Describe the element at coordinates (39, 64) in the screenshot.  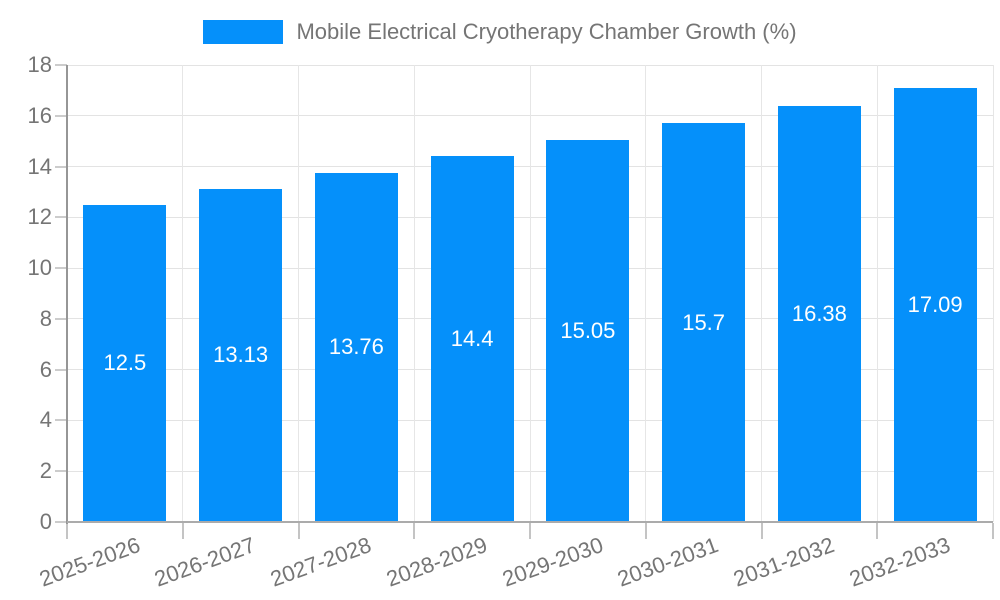
I see `y-axis-tick-label: 18` at that location.